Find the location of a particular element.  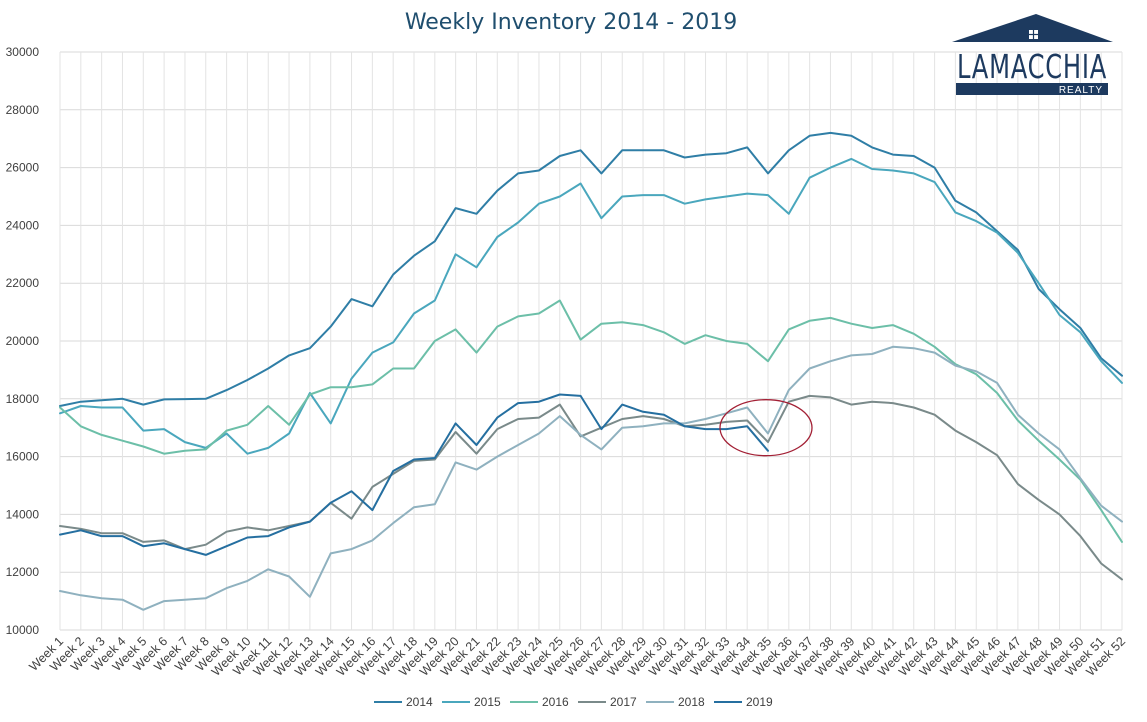

legend-label-2016: 2016 is located at coordinates (555, 702).